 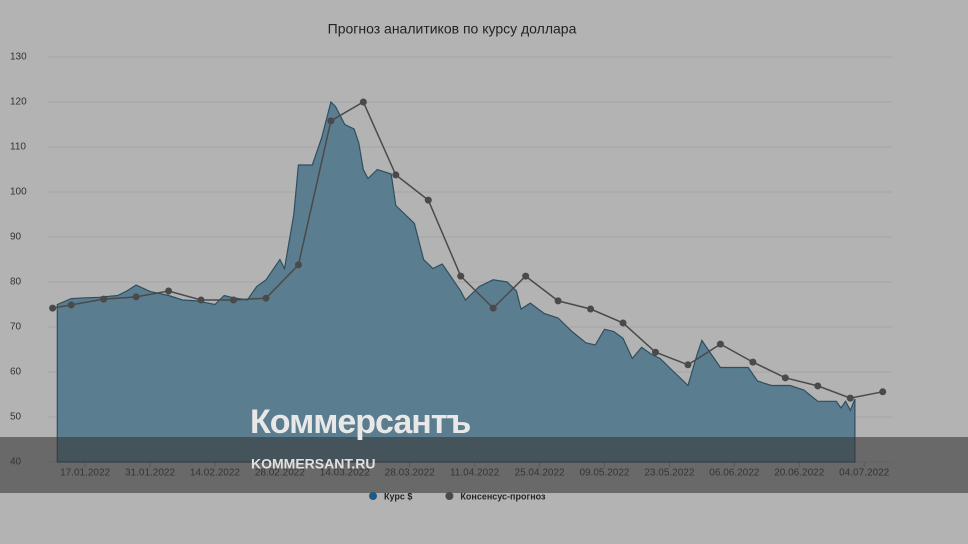 What do you see at coordinates (452, 29) in the screenshot?
I see `chart-title: Прогноз аналитиков по курсу доллара` at bounding box center [452, 29].